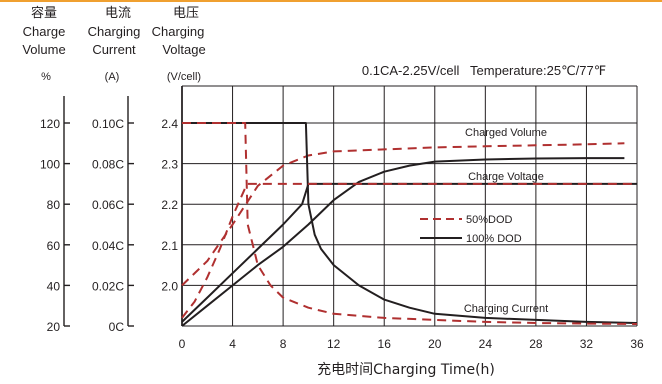  What do you see at coordinates (411, 344) in the screenshot?
I see `x-tick-labels: 0 4 8 12 16 20 24 28 32 36` at bounding box center [411, 344].